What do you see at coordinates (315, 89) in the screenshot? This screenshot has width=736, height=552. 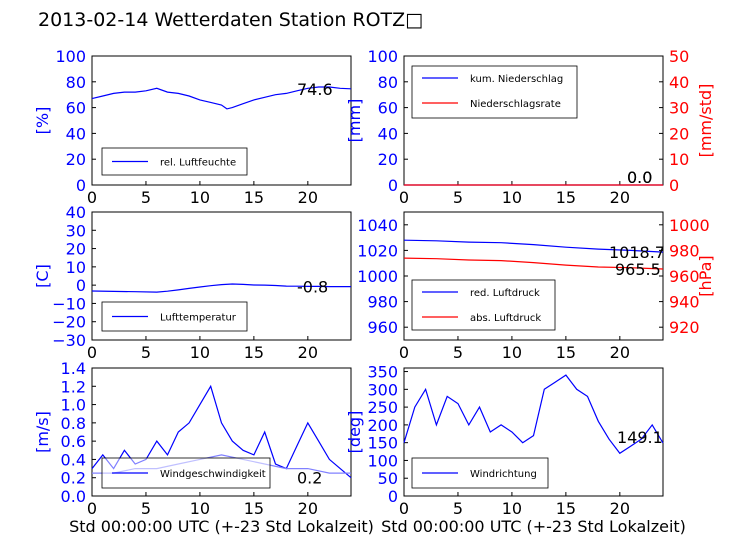 I see `last-value-label: 74.6` at bounding box center [315, 89].